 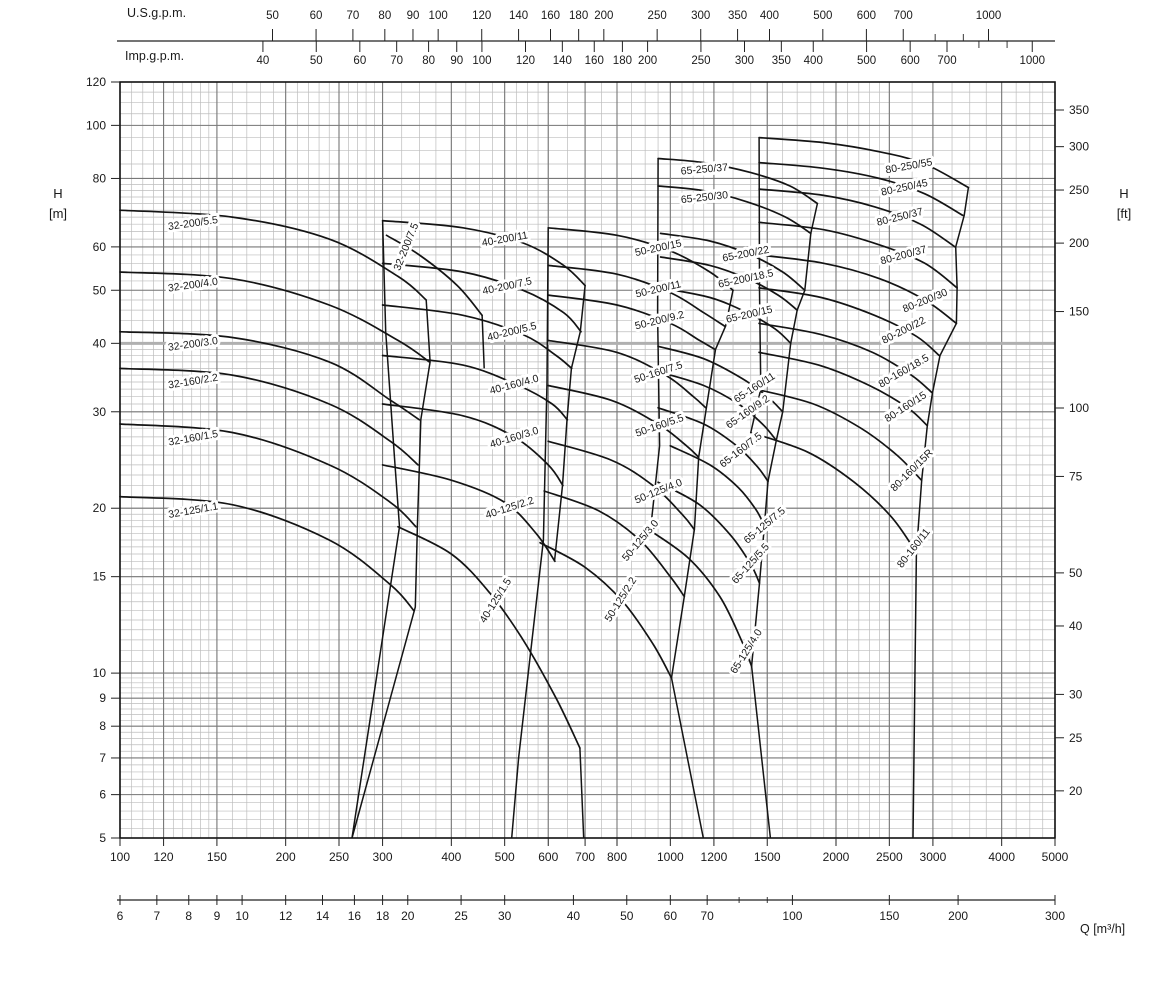 What do you see at coordinates (813, 61) in the screenshot?
I see `tick-label: 400` at bounding box center [813, 61].